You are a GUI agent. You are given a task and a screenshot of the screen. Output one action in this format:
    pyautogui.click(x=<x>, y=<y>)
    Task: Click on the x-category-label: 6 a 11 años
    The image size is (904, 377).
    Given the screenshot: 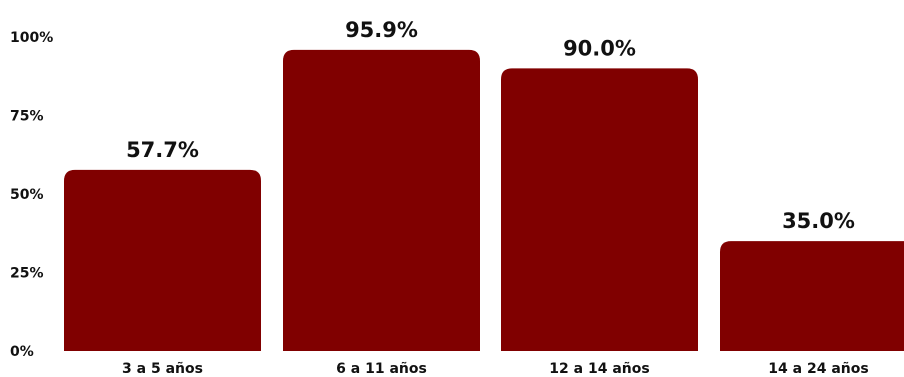 What is the action you would take?
    pyautogui.click(x=381, y=369)
    